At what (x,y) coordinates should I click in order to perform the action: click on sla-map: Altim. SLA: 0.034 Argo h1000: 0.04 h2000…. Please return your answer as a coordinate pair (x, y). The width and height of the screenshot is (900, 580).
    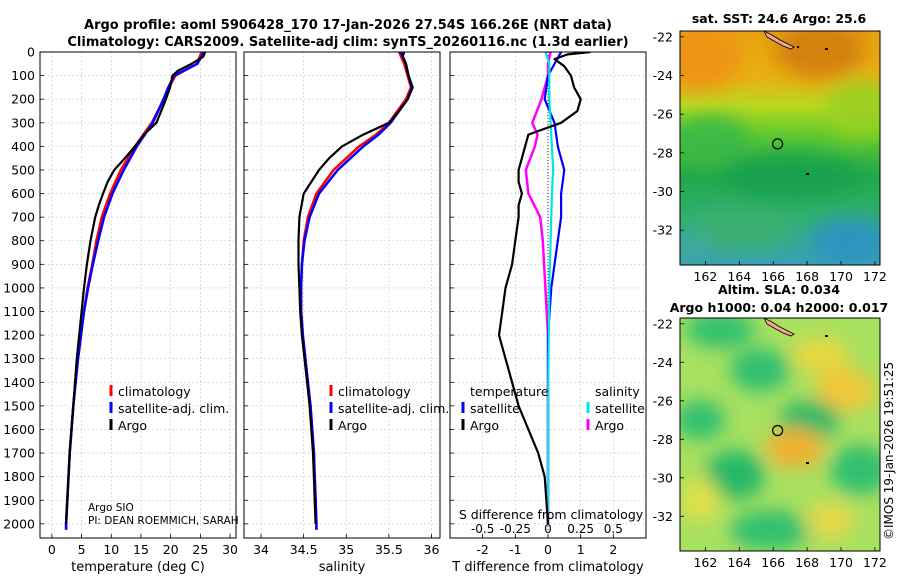
    Looking at the image, I should click on (771, 426).